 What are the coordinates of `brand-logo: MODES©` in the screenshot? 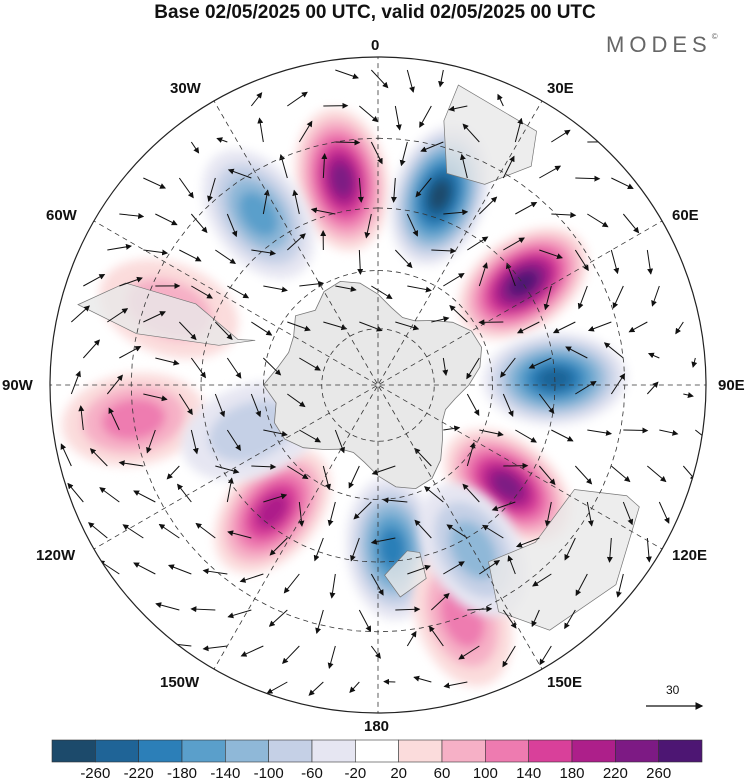 It's located at (662, 44).